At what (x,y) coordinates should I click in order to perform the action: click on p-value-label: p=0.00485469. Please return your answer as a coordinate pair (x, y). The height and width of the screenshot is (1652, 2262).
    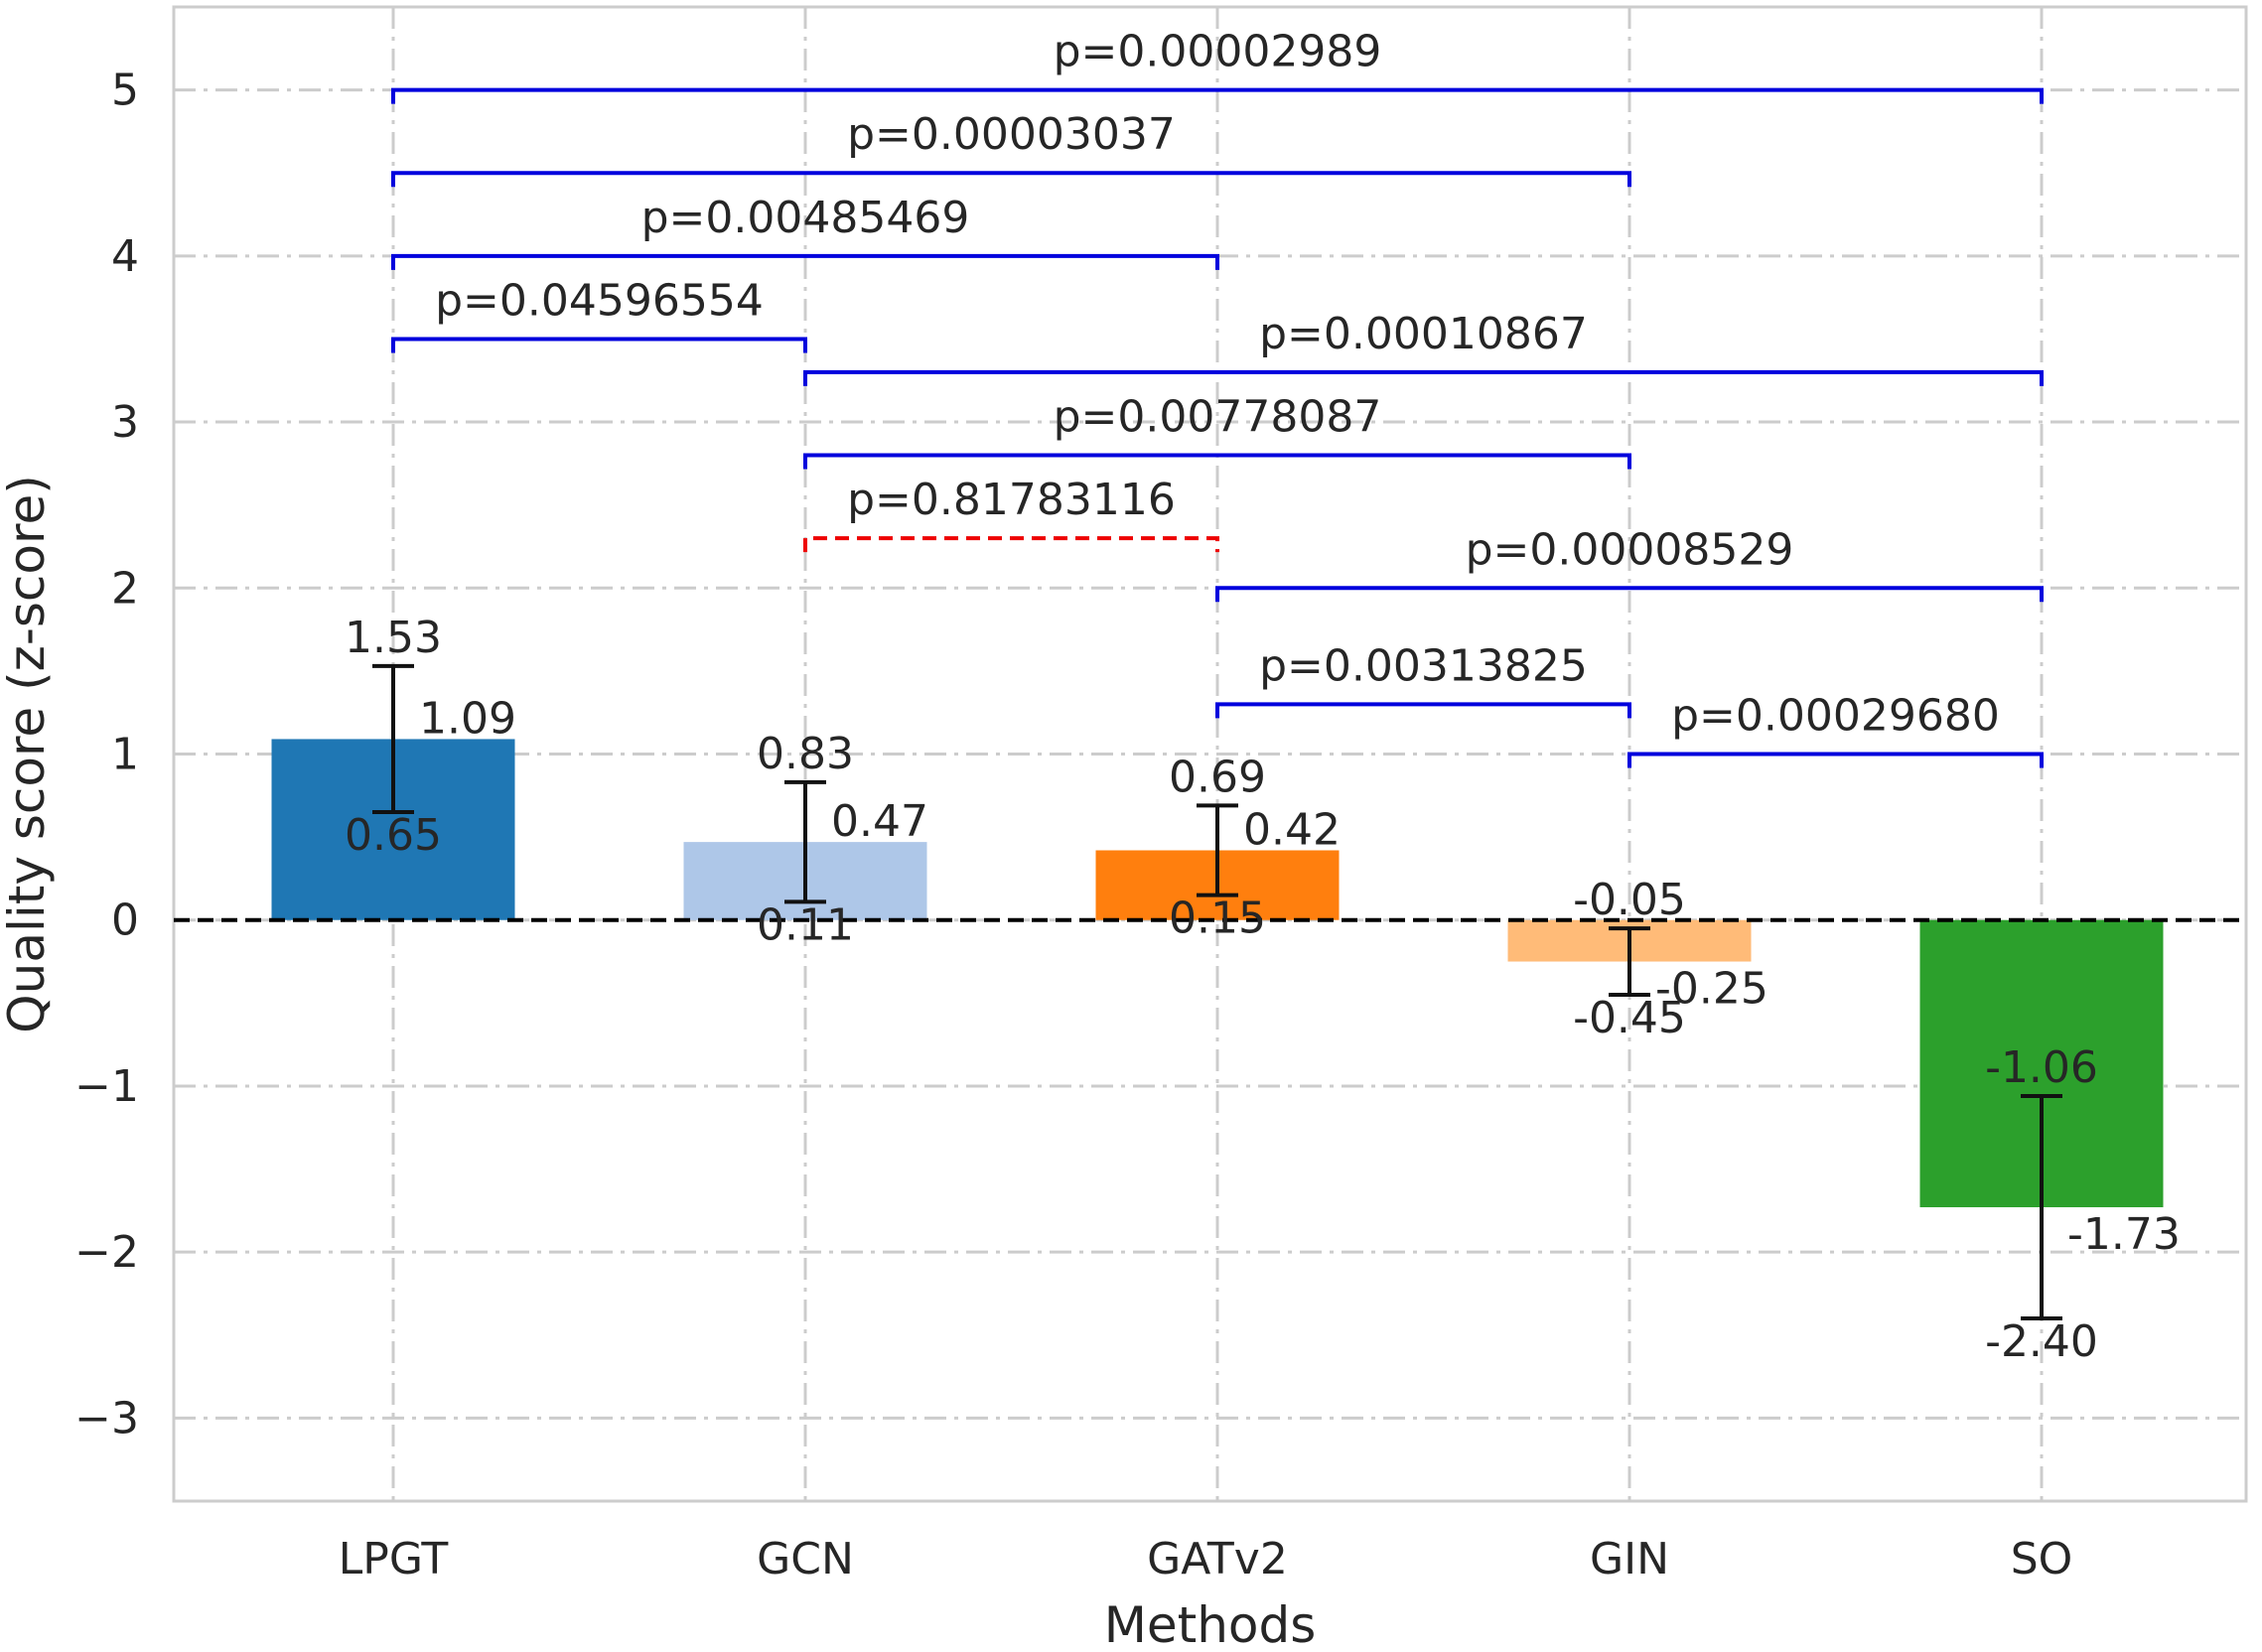
    Looking at the image, I should click on (805, 218).